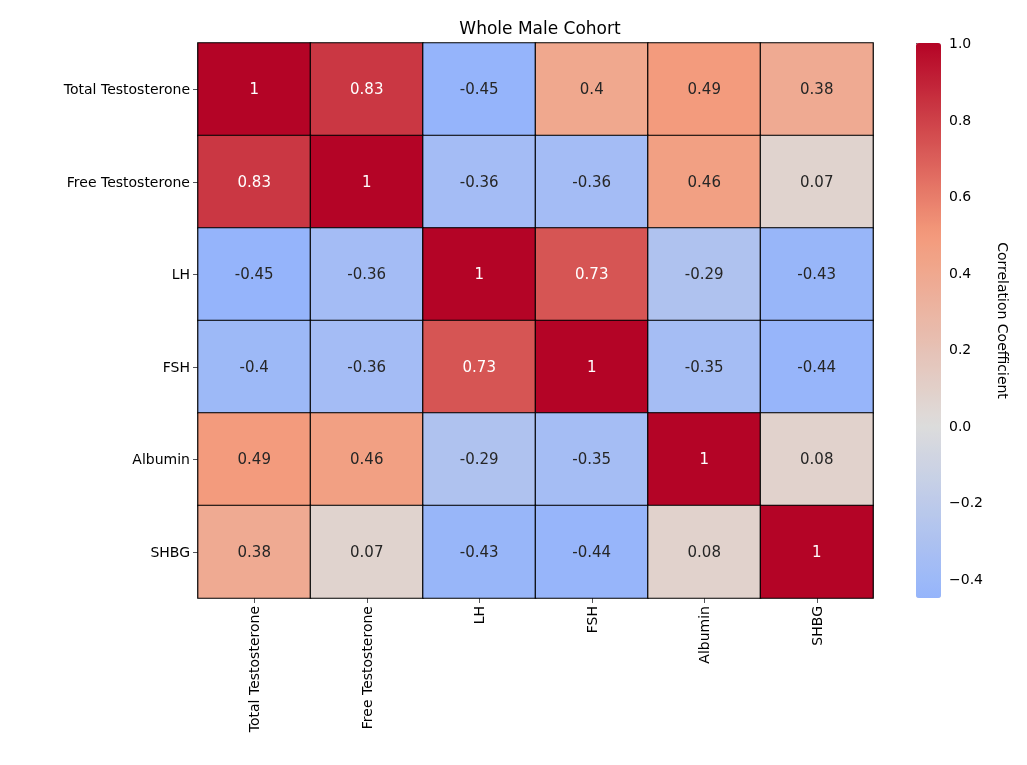  What do you see at coordinates (128, 181) in the screenshot?
I see `y-tick-label: Free Testosterone` at bounding box center [128, 181].